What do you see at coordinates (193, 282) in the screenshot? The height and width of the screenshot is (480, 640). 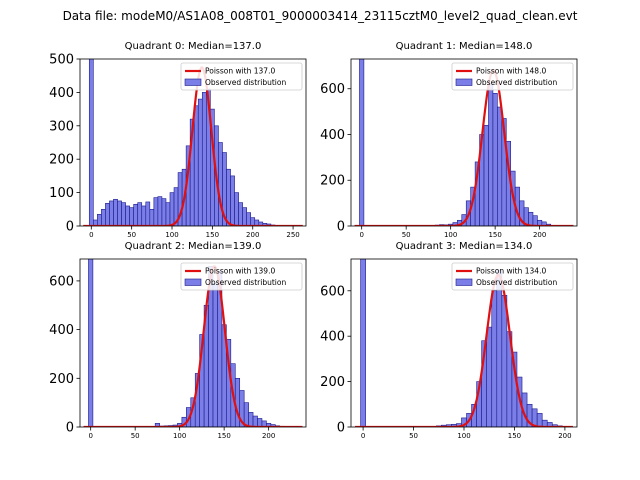 I see `legend-bar-swatch` at bounding box center [193, 282].